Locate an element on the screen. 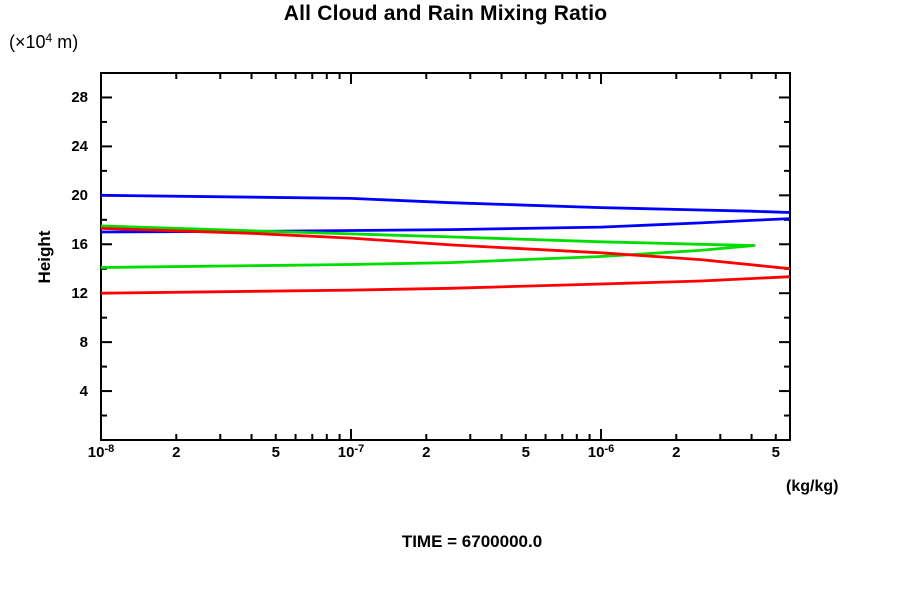 The height and width of the screenshot is (600, 900). y-tick-label: 4 is located at coordinates (83, 392).